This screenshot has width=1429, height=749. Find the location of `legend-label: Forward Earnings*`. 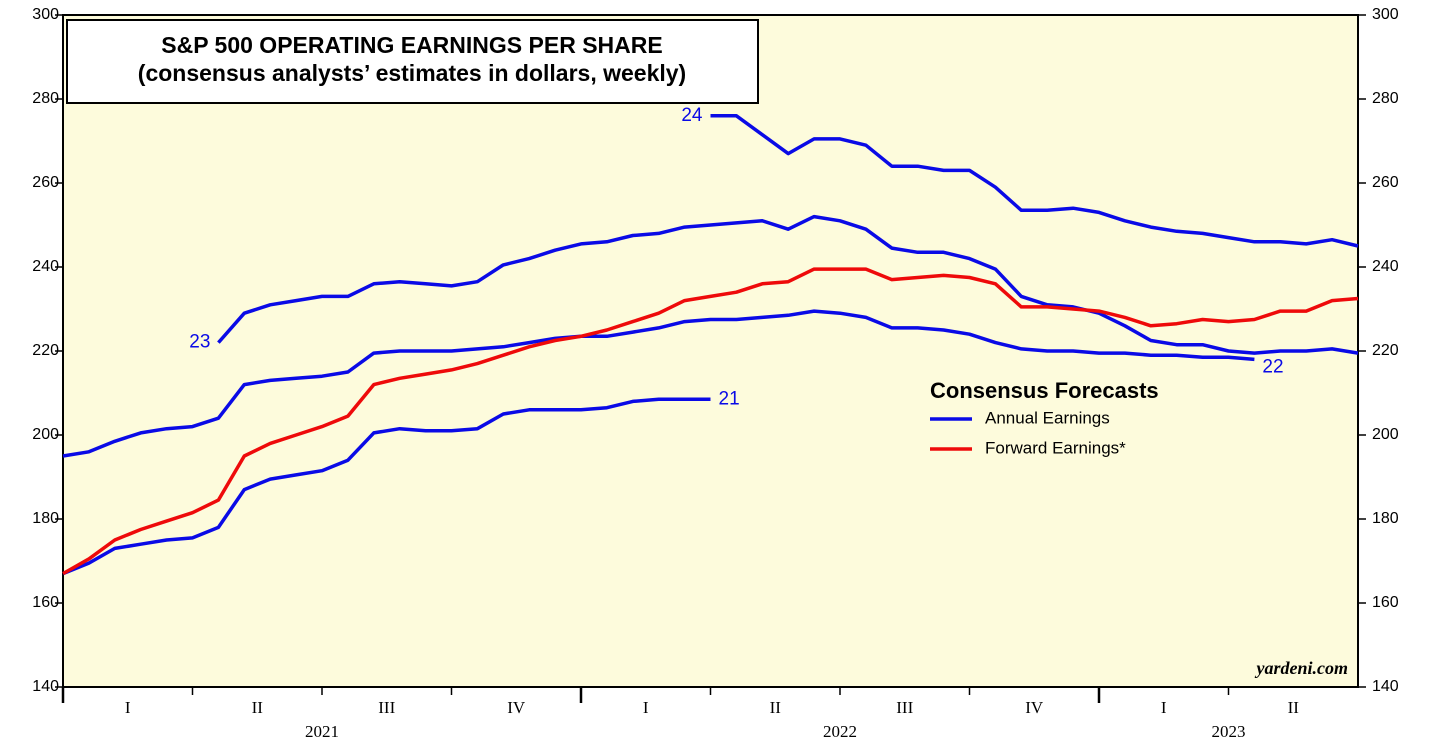

legend-label: Forward Earnings* is located at coordinates (1055, 447).